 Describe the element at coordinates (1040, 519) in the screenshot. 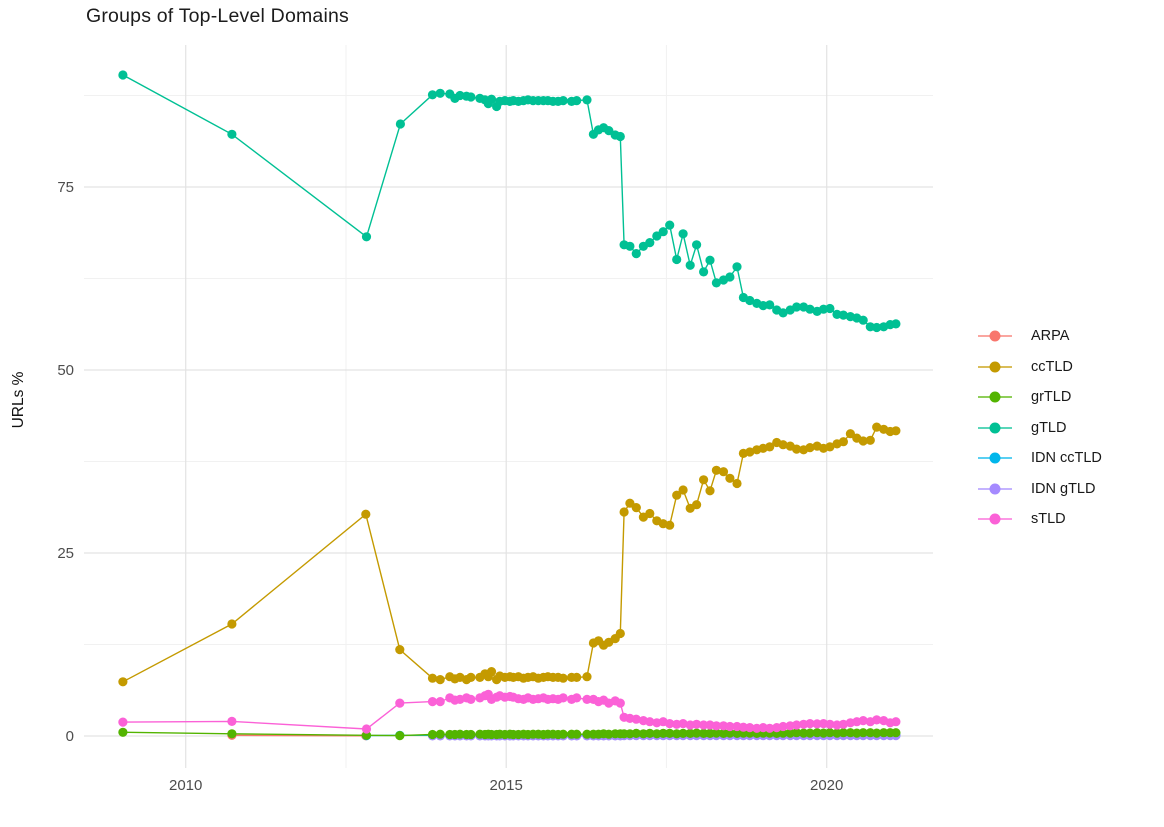

I see `legend-item-sTLD: sTLD` at that location.